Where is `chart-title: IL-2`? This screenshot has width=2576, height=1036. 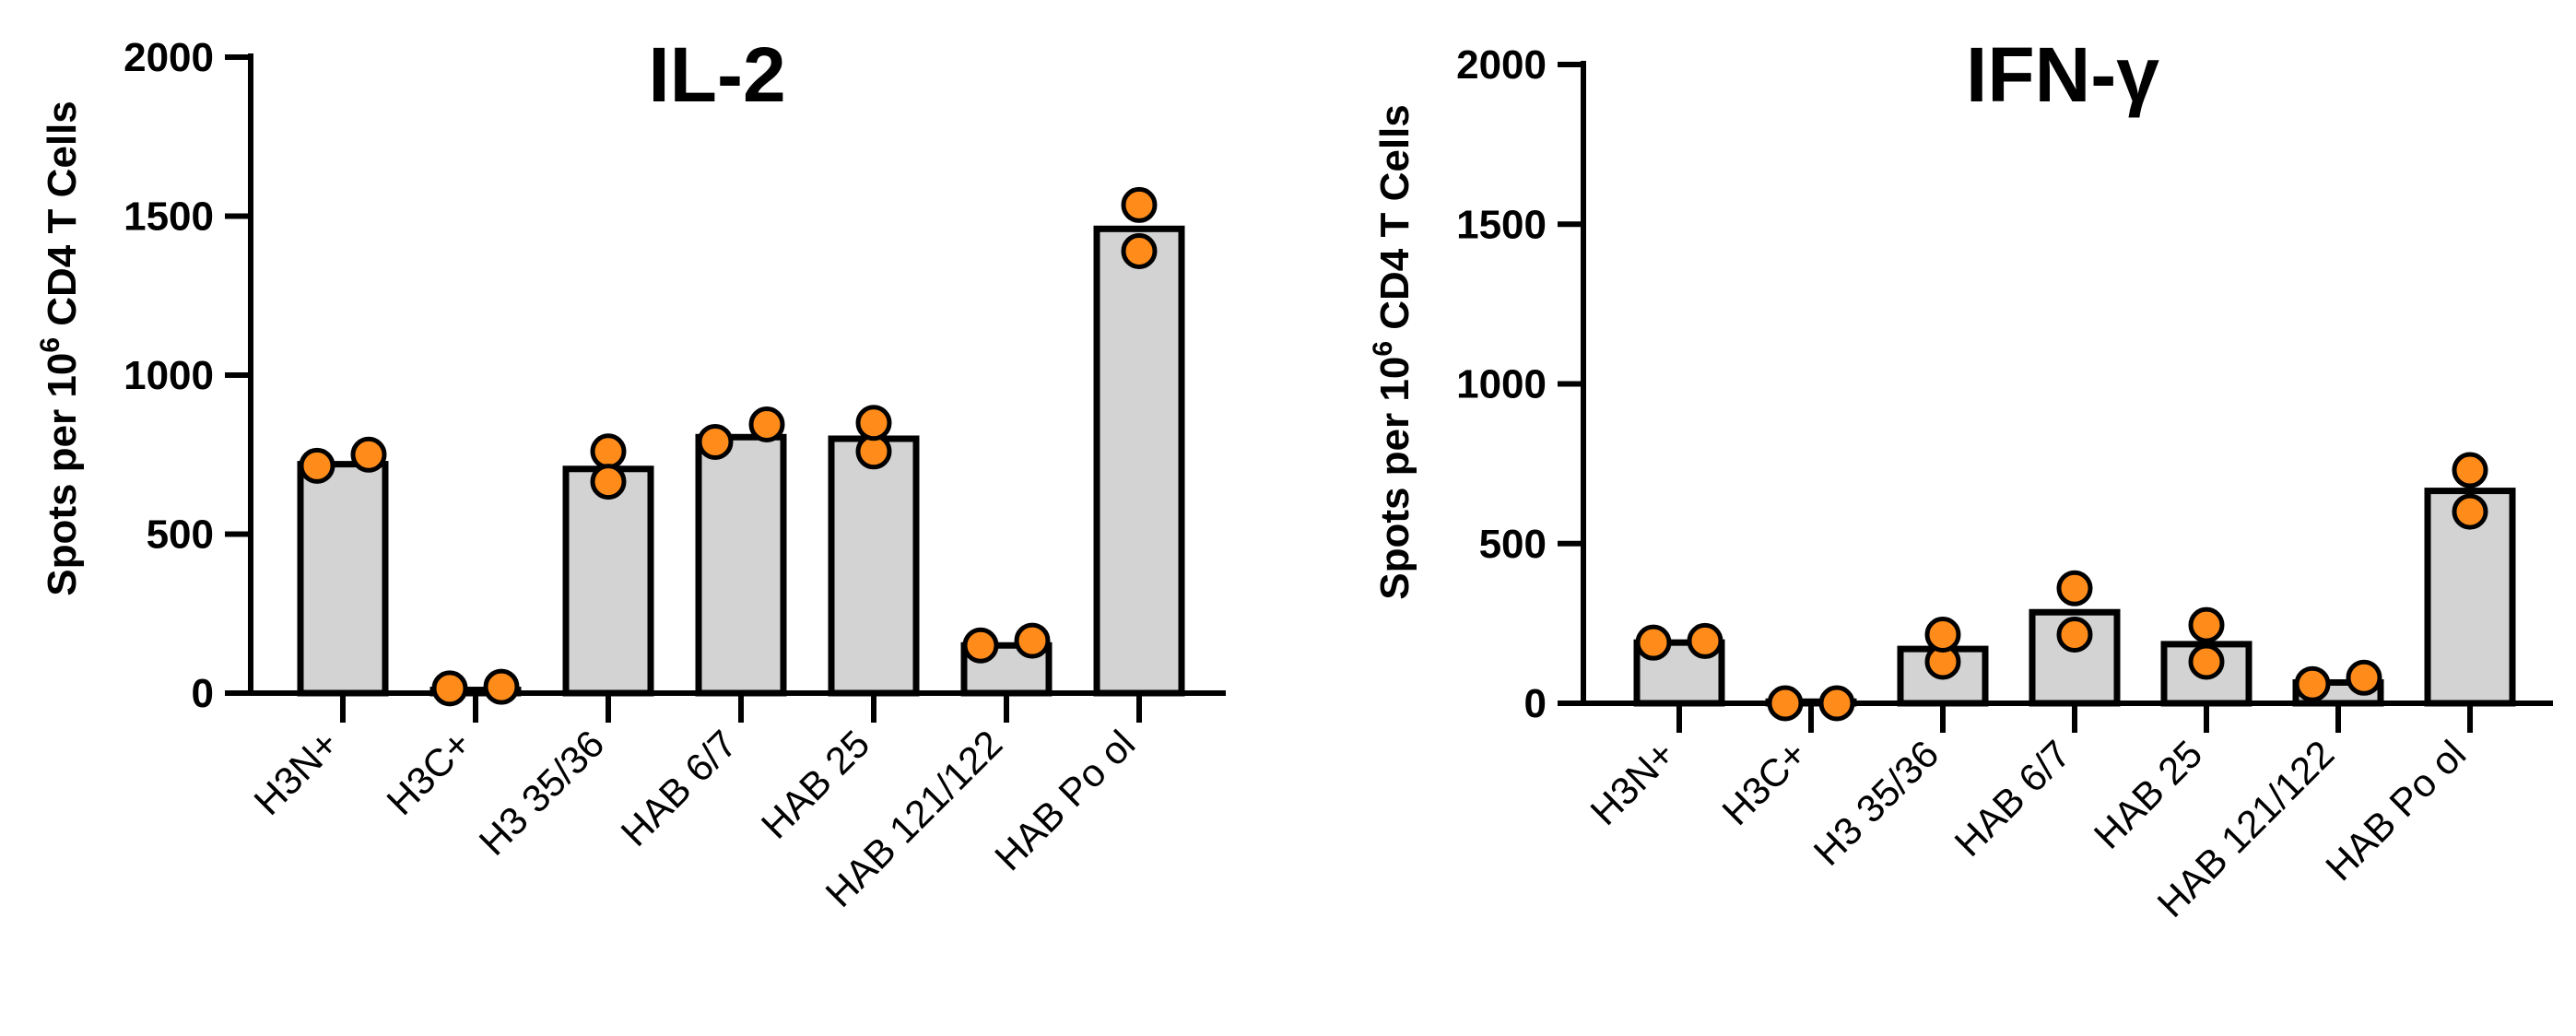 chart-title: IL-2 is located at coordinates (716, 74).